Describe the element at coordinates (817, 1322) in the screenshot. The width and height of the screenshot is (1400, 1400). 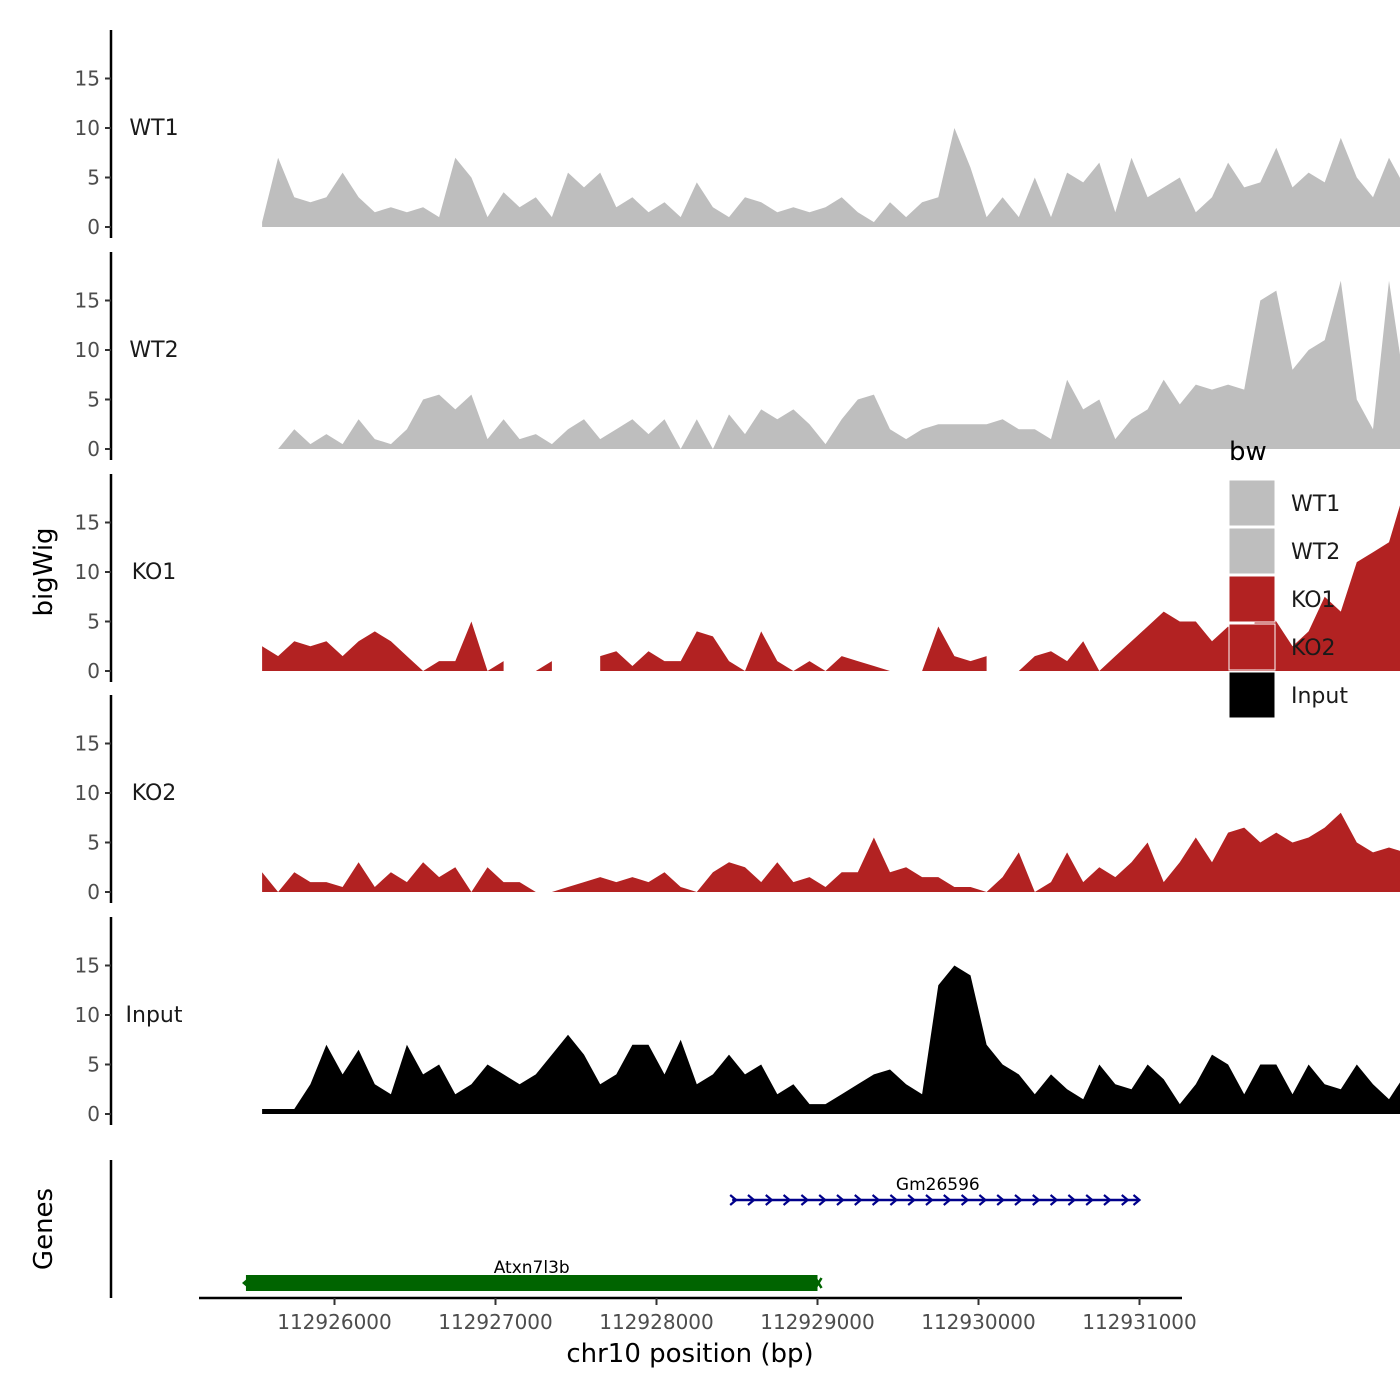
I see `x-tick-label: 112929000` at that location.